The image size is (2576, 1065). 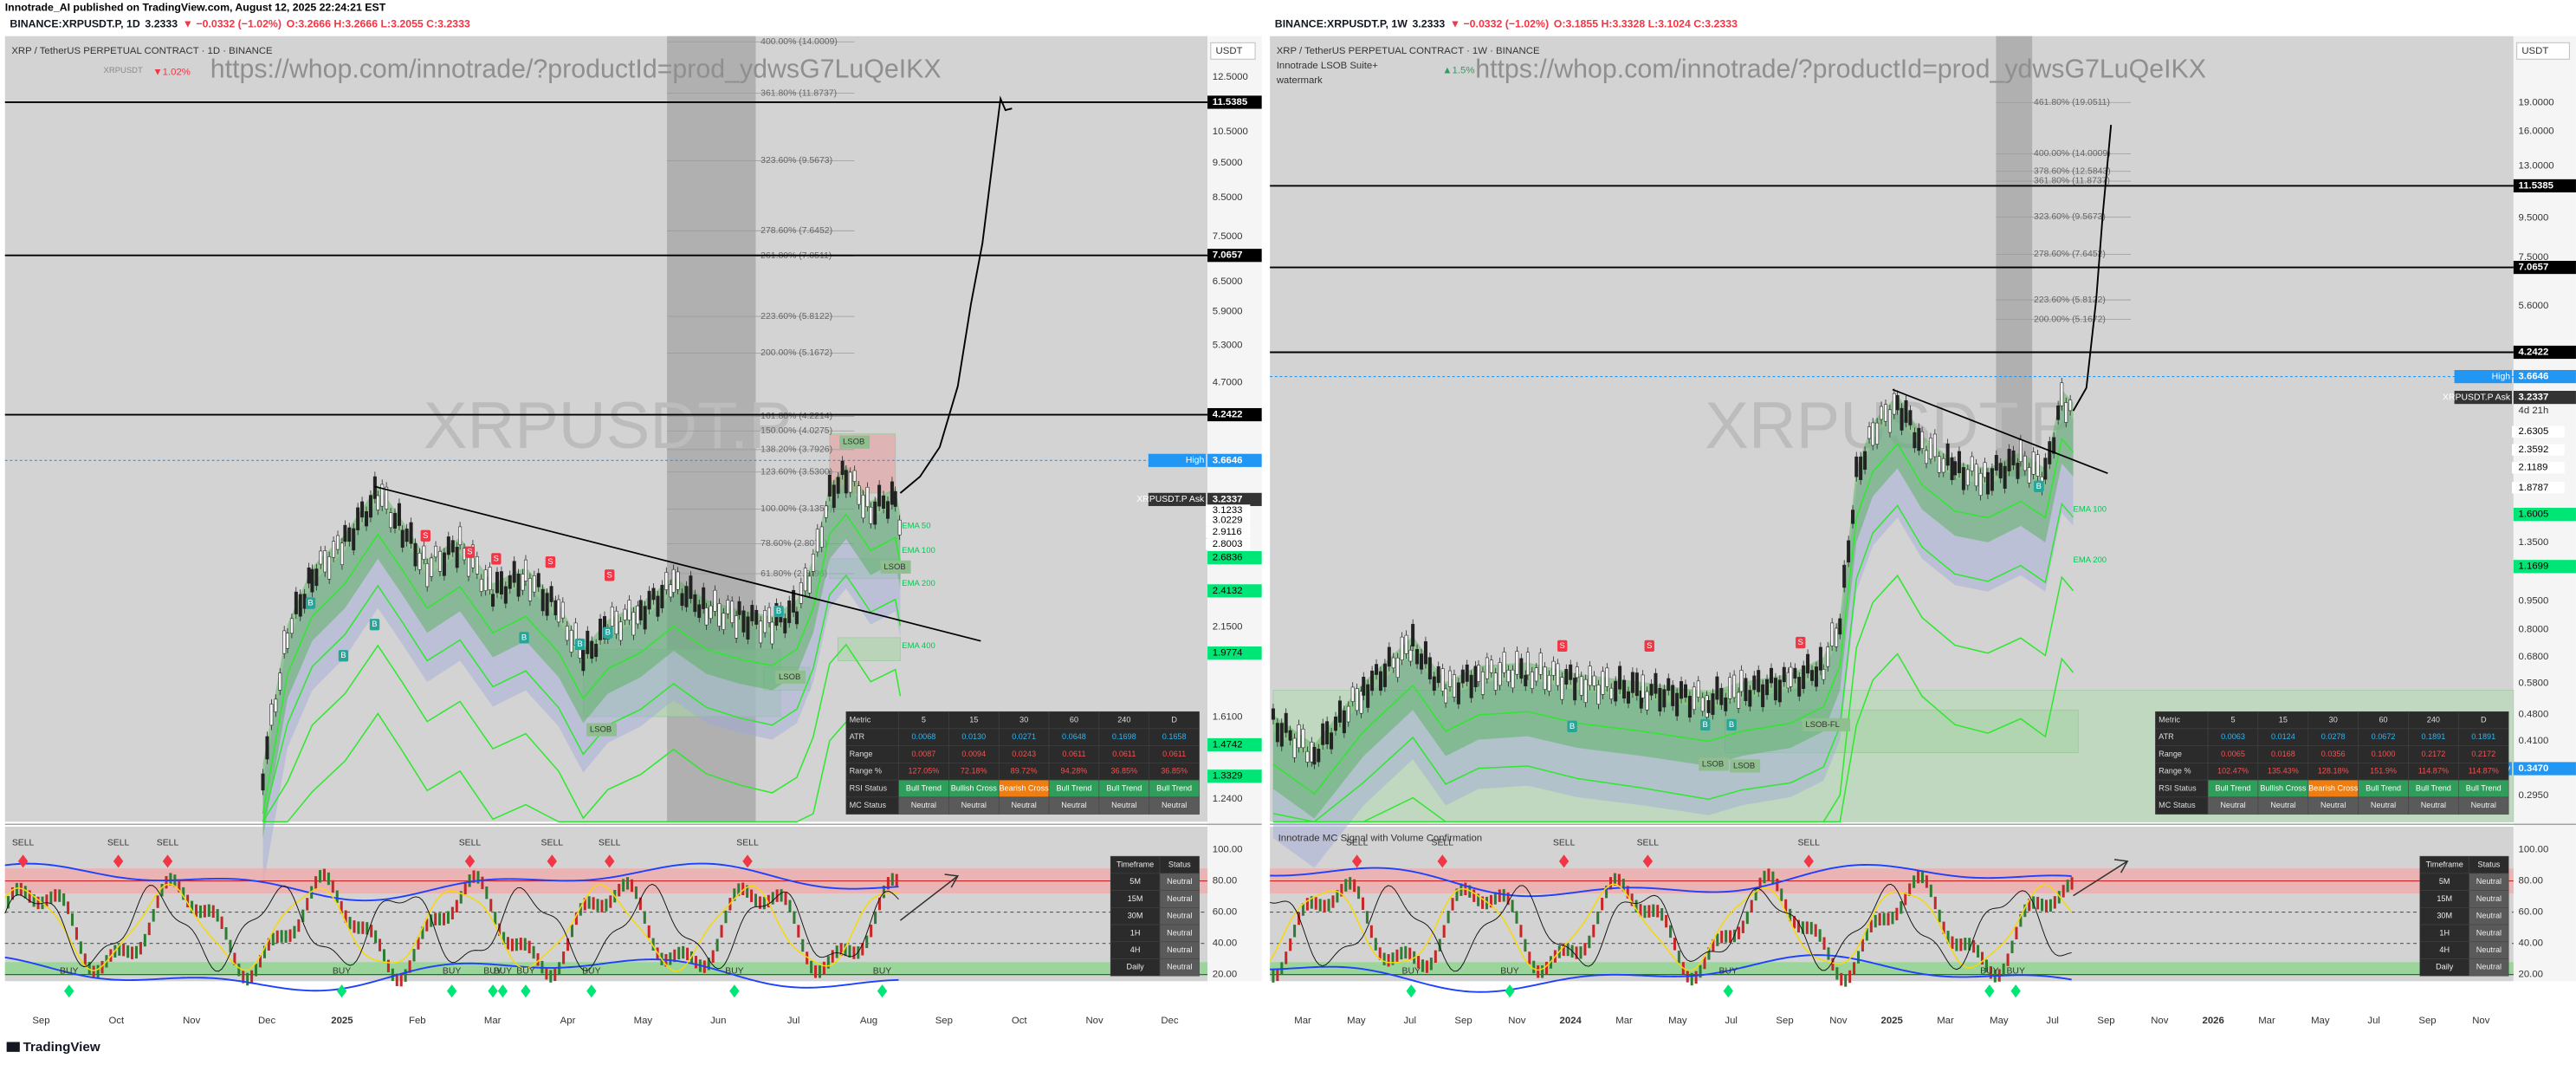 What do you see at coordinates (2489, 864) in the screenshot?
I see `tf-cell-text: Status` at bounding box center [2489, 864].